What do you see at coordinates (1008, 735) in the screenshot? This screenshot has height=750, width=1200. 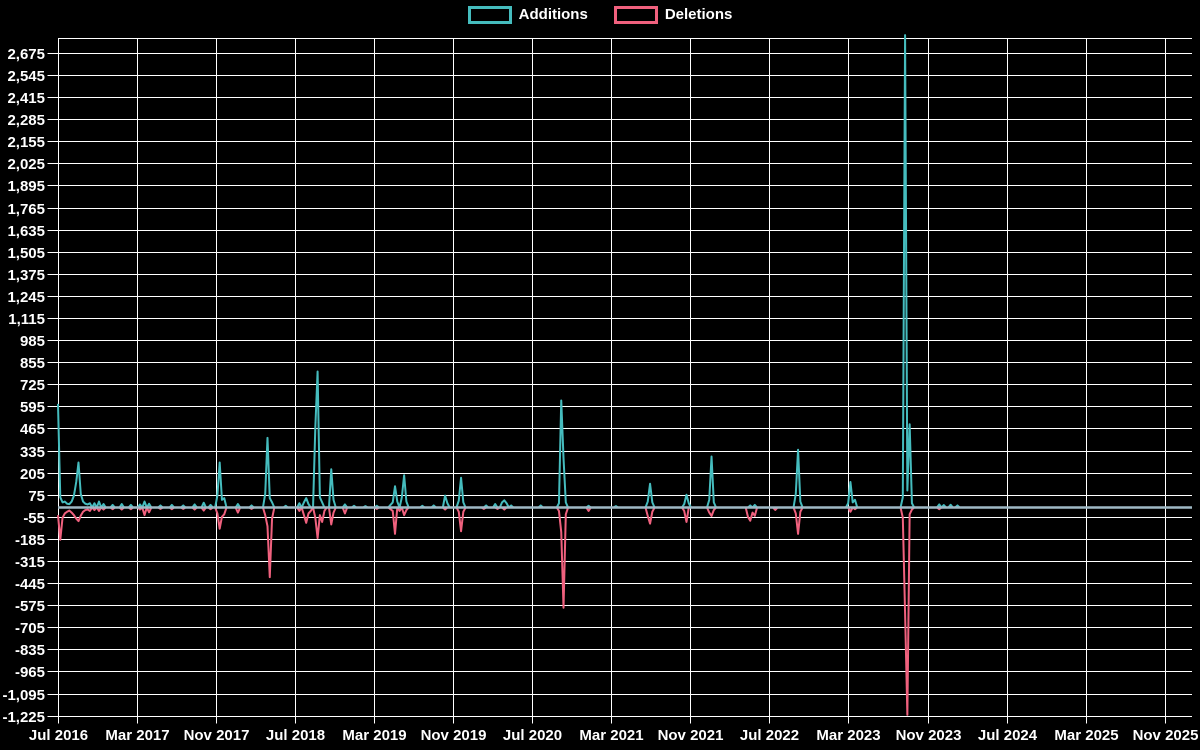 I see `x-tick-label: Jul 2024` at bounding box center [1008, 735].